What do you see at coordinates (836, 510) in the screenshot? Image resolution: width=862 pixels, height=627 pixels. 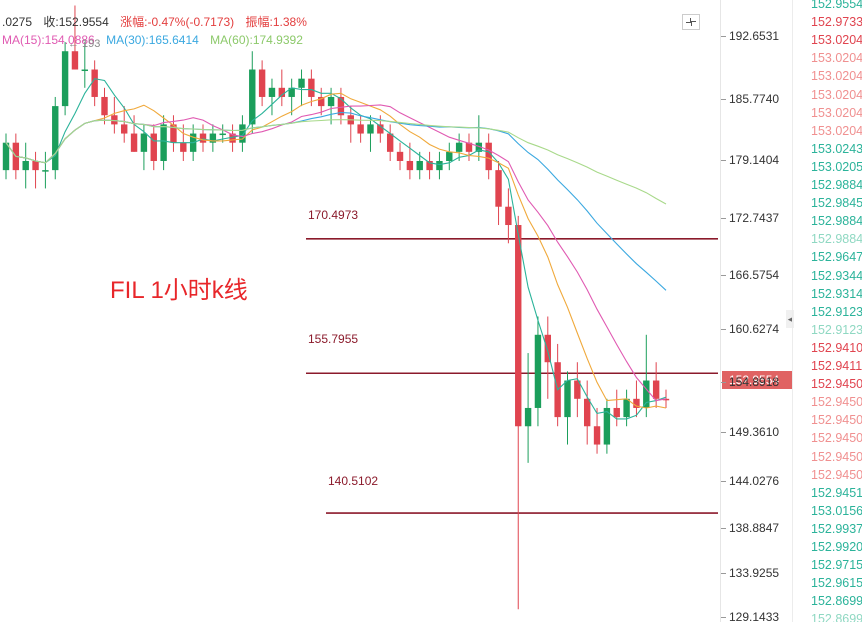 I see `trade-row: 153.0156` at bounding box center [836, 510].